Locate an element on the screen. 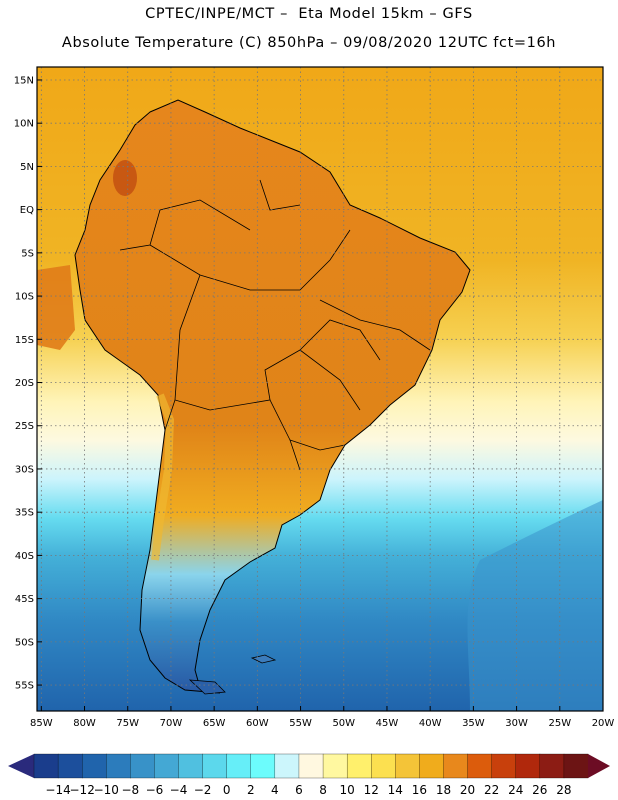 This screenshot has width=618, height=800. lat-label: 45S is located at coordinates (24, 599).